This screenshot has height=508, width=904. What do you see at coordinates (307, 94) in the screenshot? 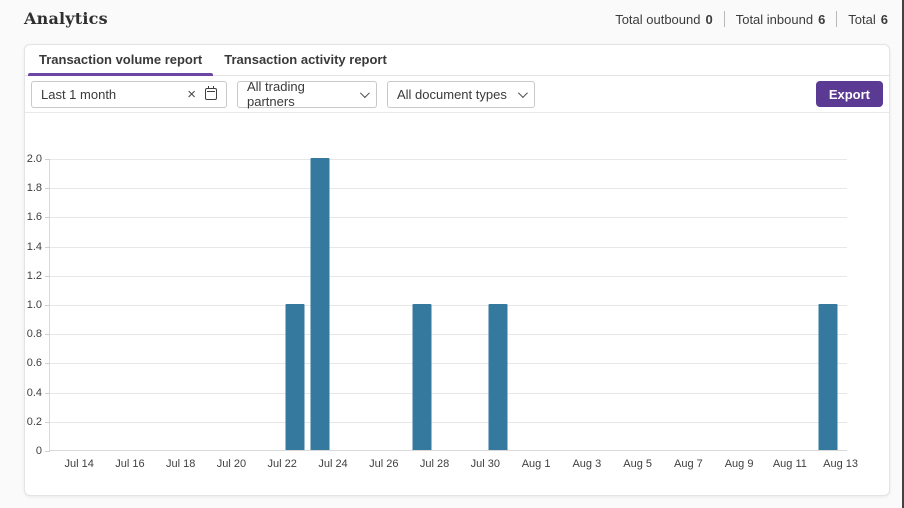
I see `trading-partners-select: All trading partners` at bounding box center [307, 94].